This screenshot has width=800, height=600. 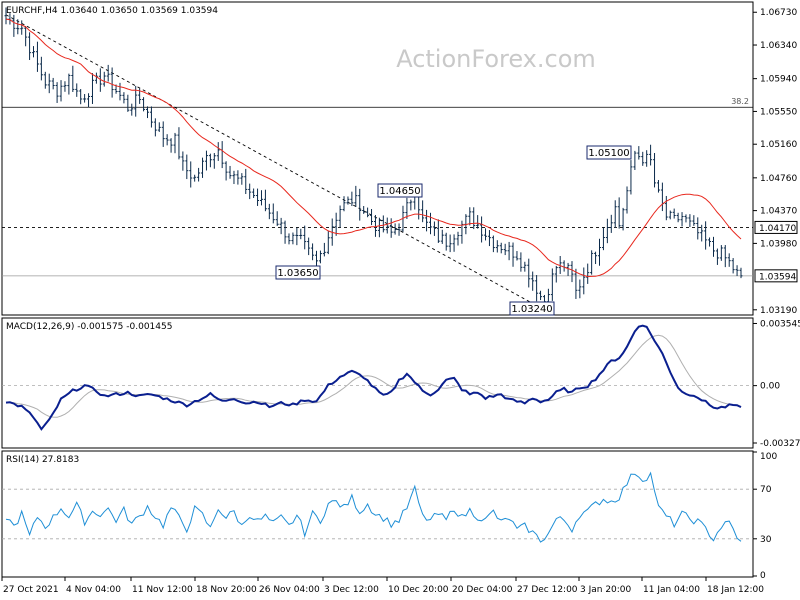 I want to click on annotation-label: 1.05100, so click(x=608, y=153).